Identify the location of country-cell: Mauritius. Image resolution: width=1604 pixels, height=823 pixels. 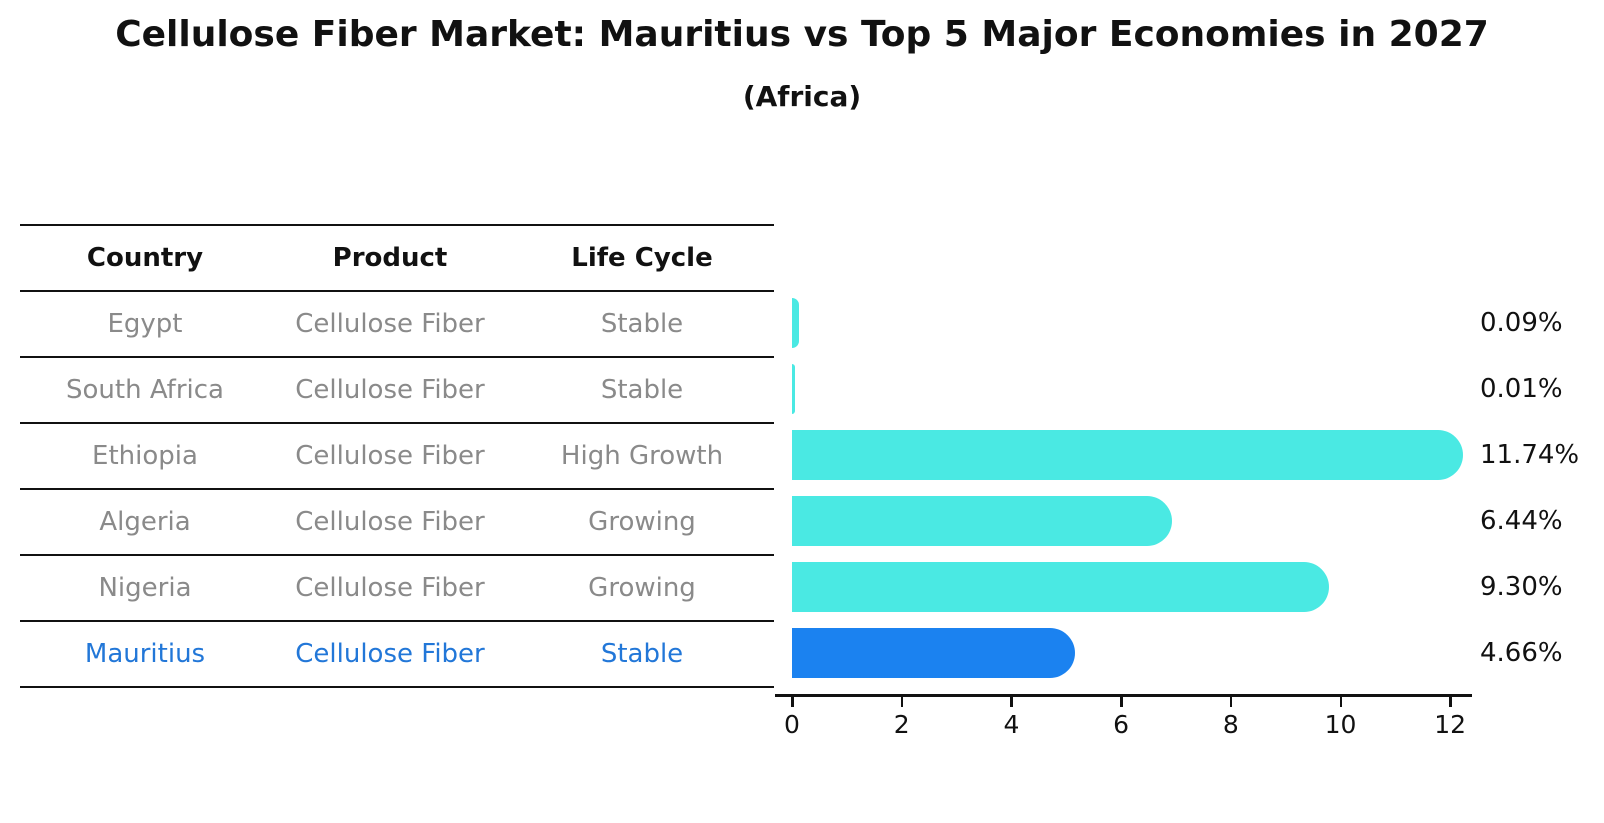
(145, 654).